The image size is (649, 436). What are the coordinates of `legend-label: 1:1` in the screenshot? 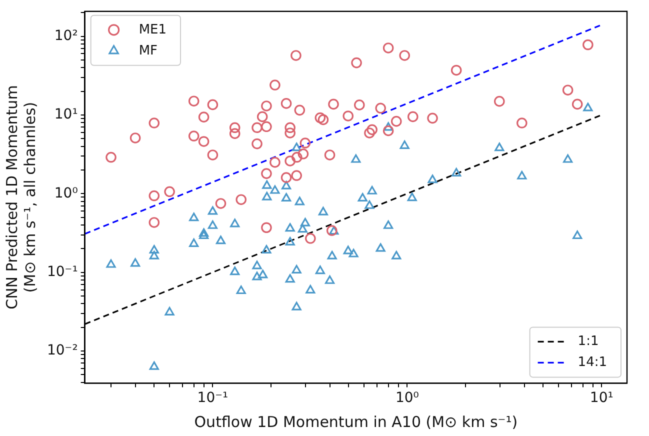 It's located at (588, 342).